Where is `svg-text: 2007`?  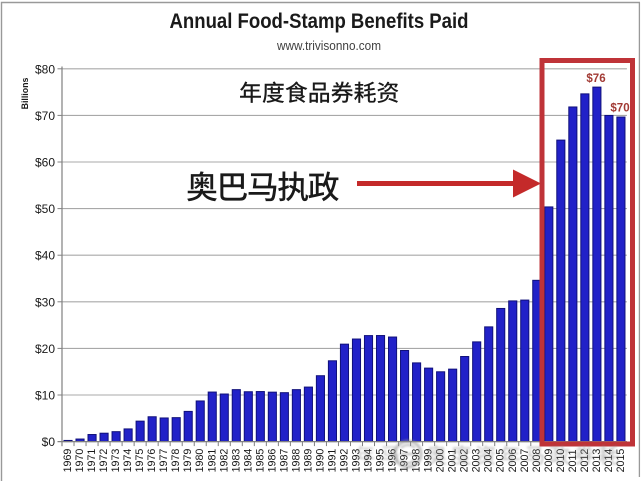
svg-text: 2007 is located at coordinates (525, 461).